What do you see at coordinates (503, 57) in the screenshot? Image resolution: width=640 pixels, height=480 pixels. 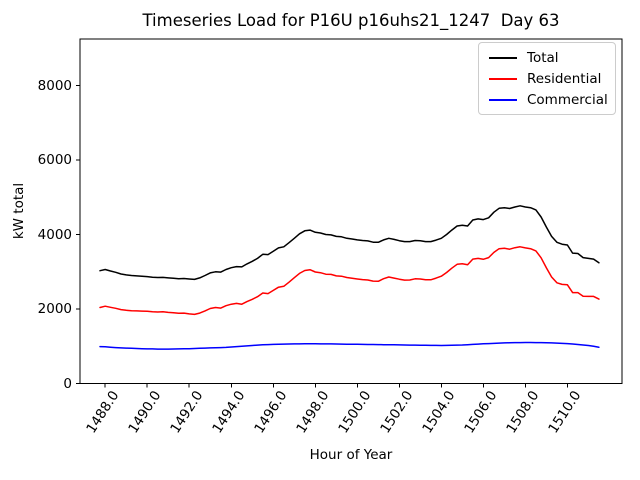 I see `legend-line-sample-total` at bounding box center [503, 57].